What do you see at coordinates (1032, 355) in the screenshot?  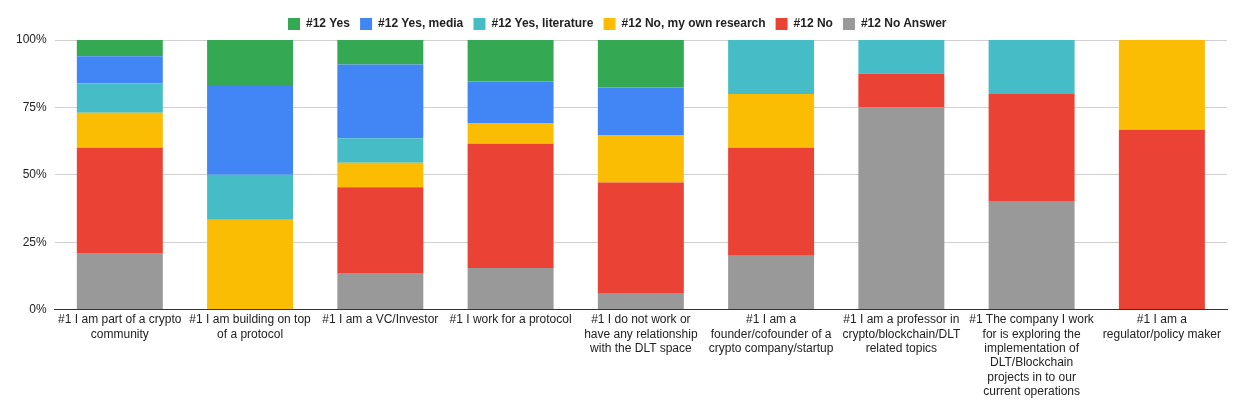 I see `x-tick-label: #1 The company I work for is exploring the implementation of DLT/Blockchain projects in to our current operations` at bounding box center [1032, 355].